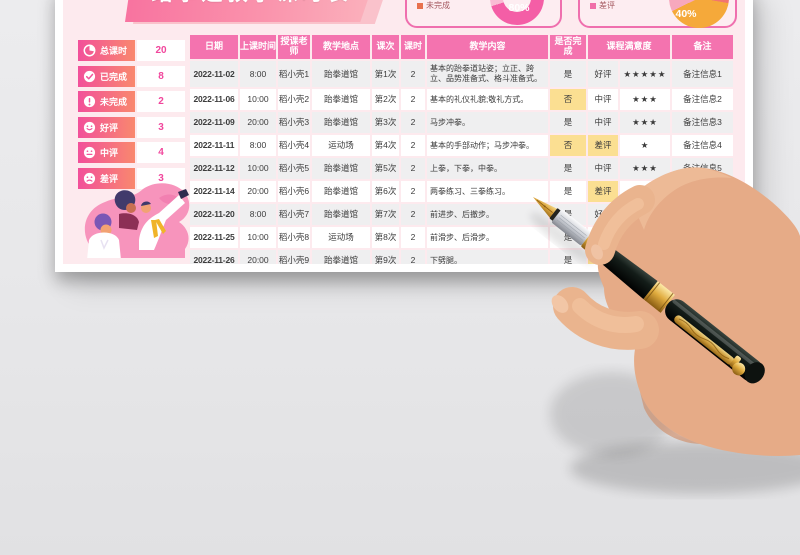  Describe the element at coordinates (645, 74) in the screenshot. I see `cell-stars: ★★★★★` at that location.